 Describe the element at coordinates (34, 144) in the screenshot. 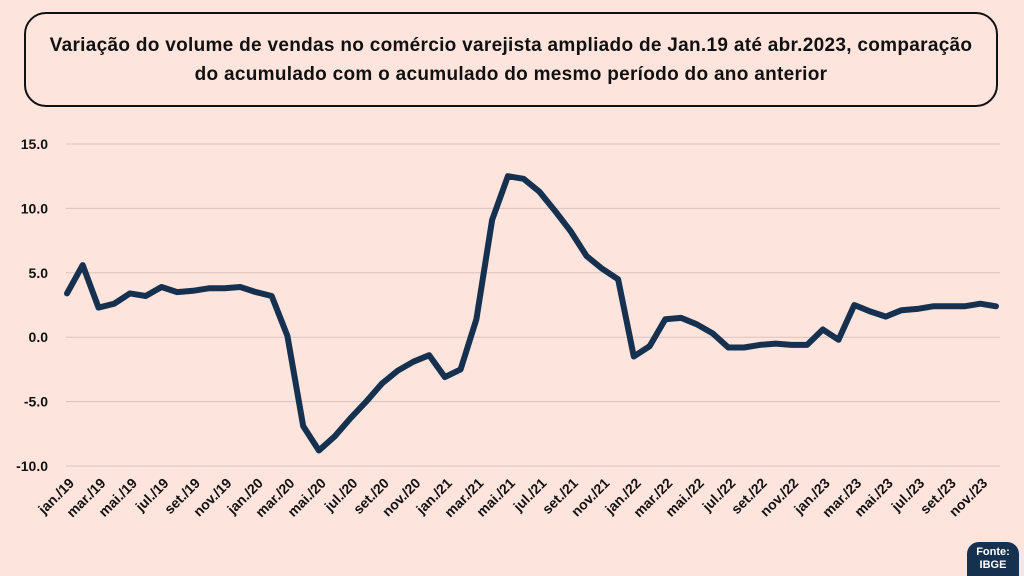

I see `y-tick-label: 15.0` at that location.